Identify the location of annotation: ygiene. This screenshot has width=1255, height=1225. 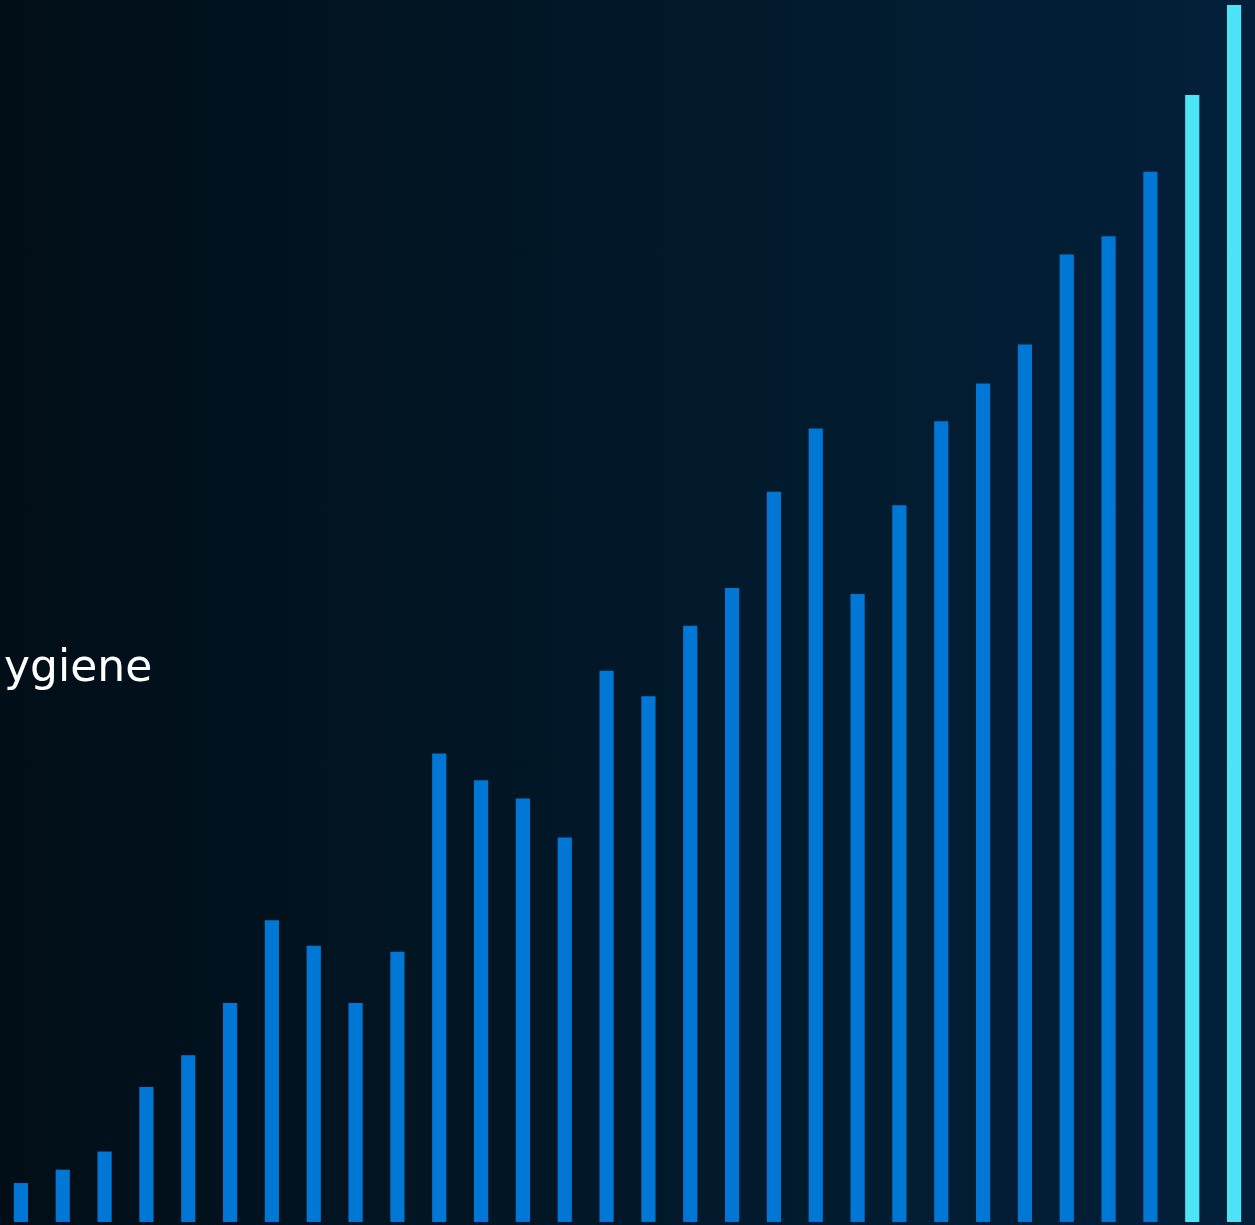
(78, 666).